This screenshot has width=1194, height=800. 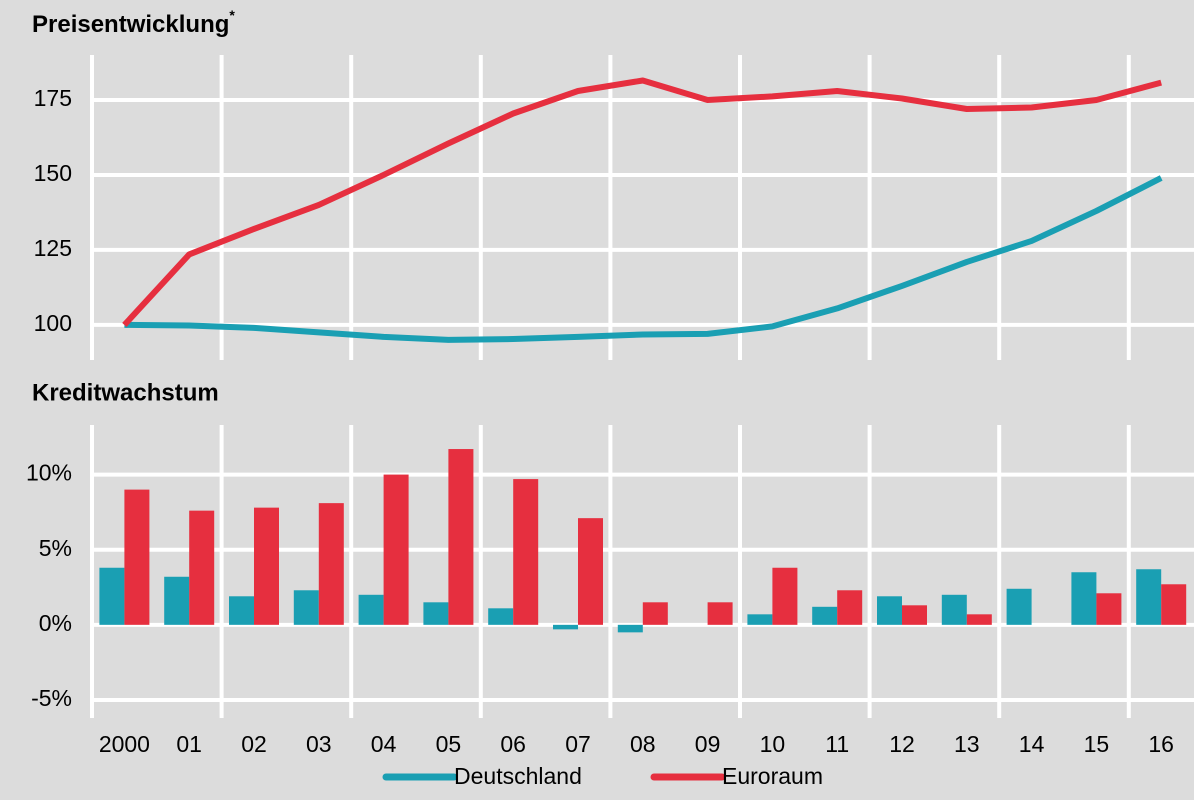 What do you see at coordinates (55, 623) in the screenshot?
I see `y-tick-label: 0%` at bounding box center [55, 623].